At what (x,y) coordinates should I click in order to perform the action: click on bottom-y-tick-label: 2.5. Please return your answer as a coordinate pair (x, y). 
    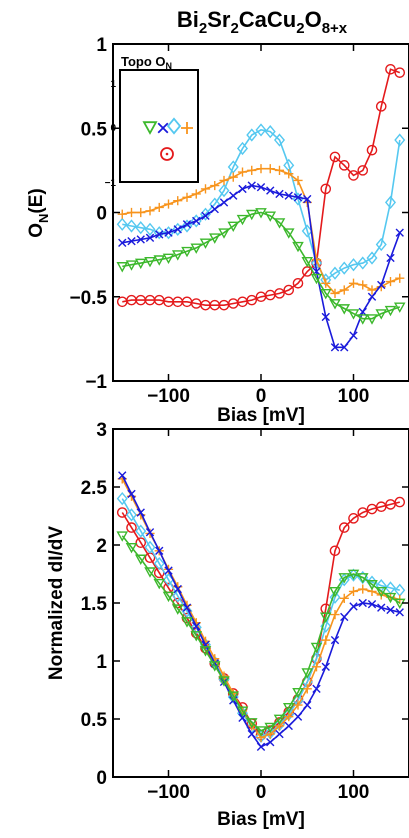
    Looking at the image, I should click on (94, 488).